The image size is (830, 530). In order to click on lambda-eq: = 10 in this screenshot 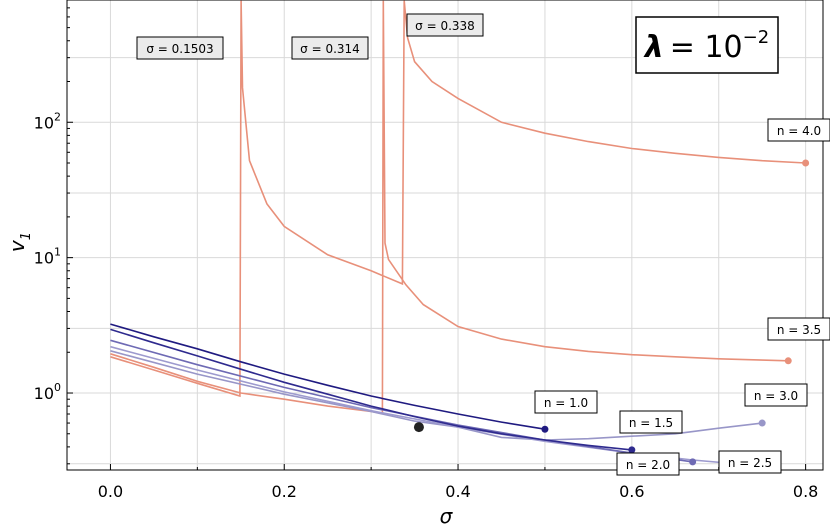, I will do `click(706, 47)`.